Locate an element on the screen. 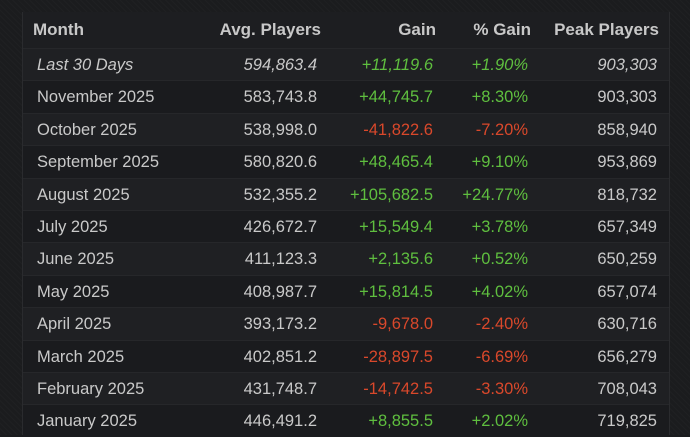  cell-avg-players: 532,355.2 is located at coordinates (280, 194).